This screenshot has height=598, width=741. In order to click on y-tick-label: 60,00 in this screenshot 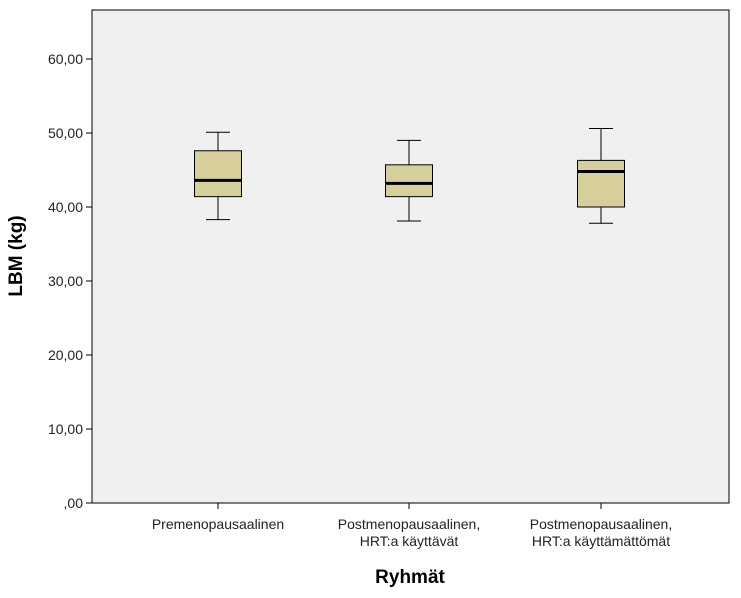, I will do `click(65, 59)`.